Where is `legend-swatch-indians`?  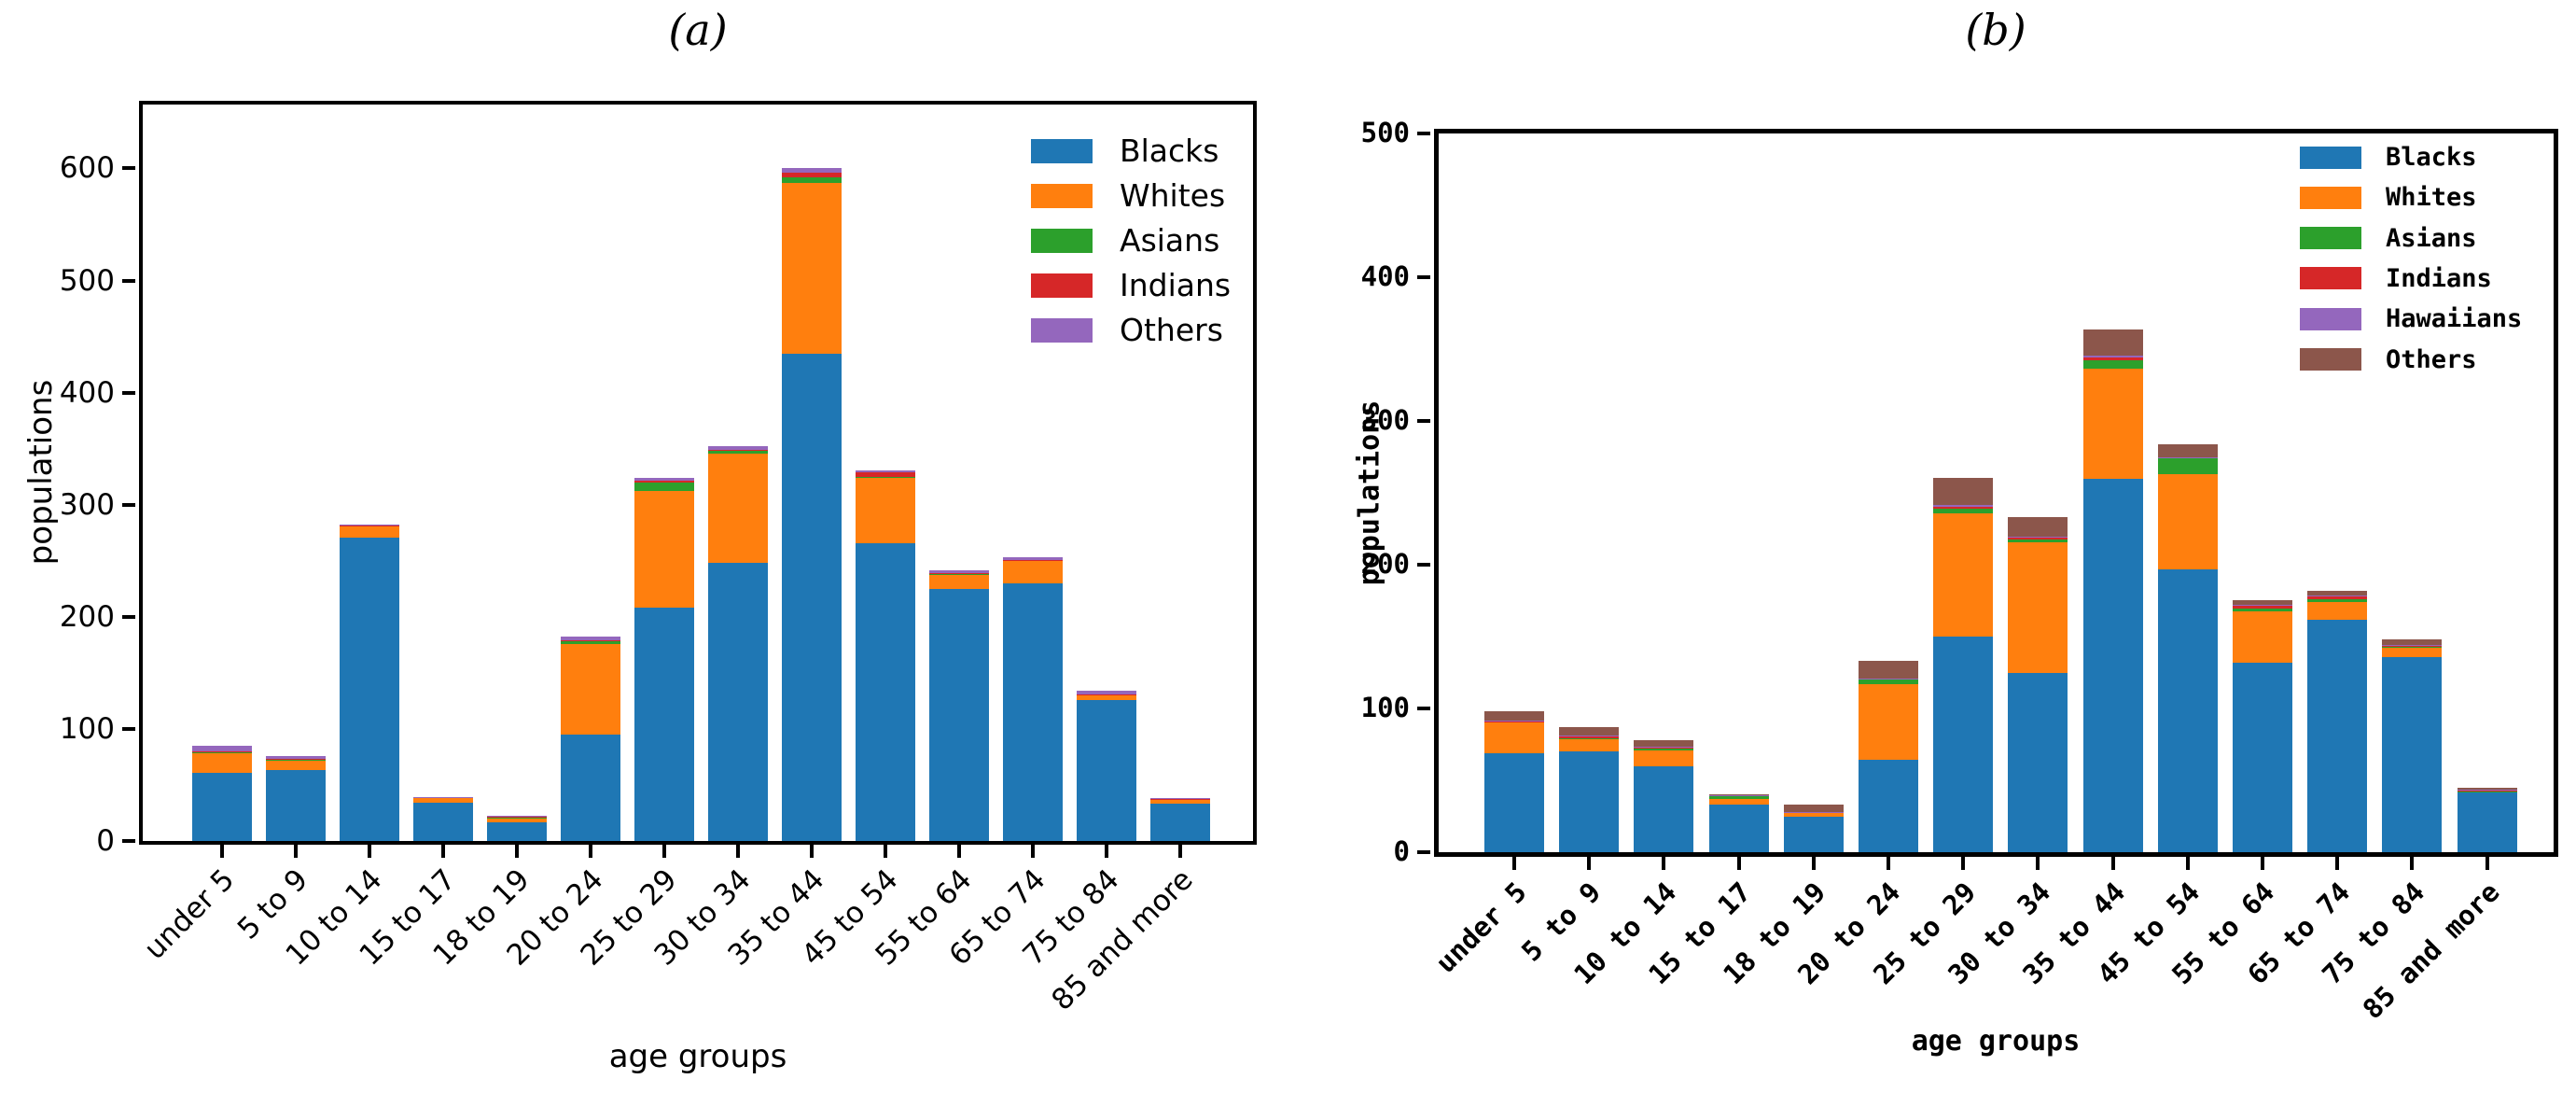 legend-swatch-indians is located at coordinates (1062, 285).